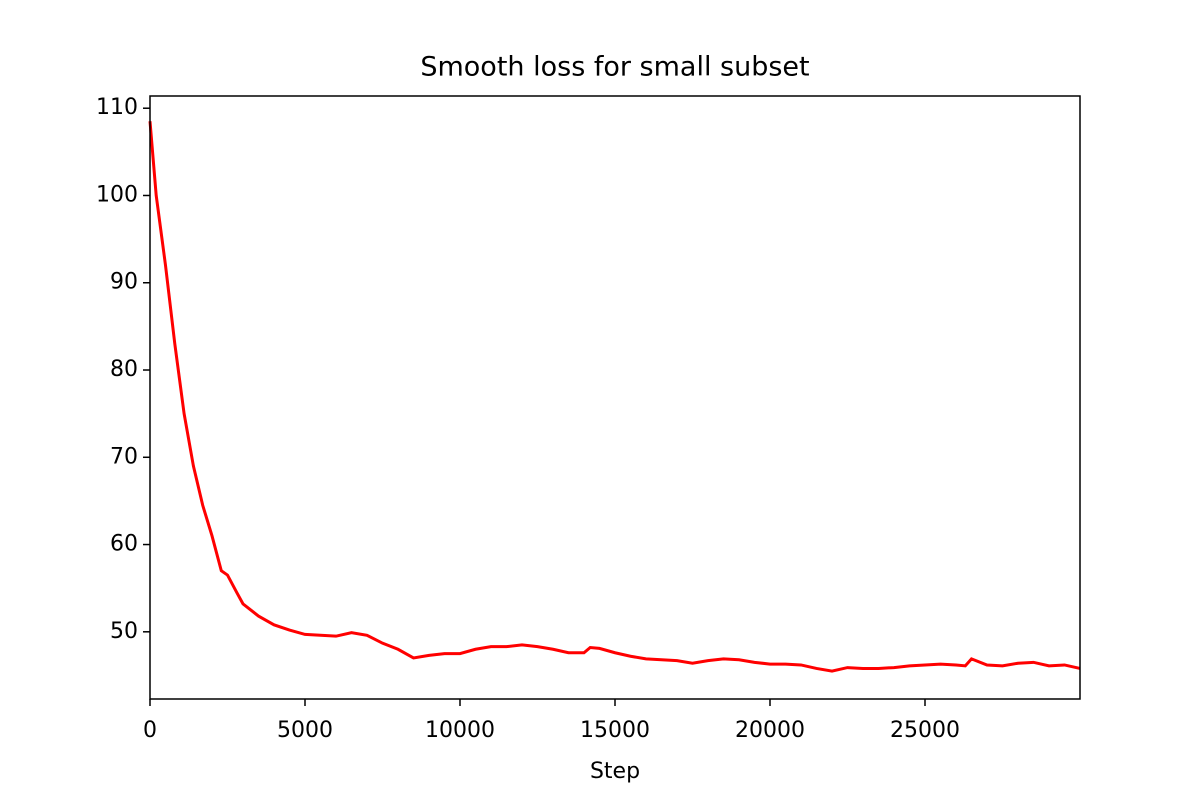  Describe the element at coordinates (117, 107) in the screenshot. I see `y-tick-label: 110` at that location.